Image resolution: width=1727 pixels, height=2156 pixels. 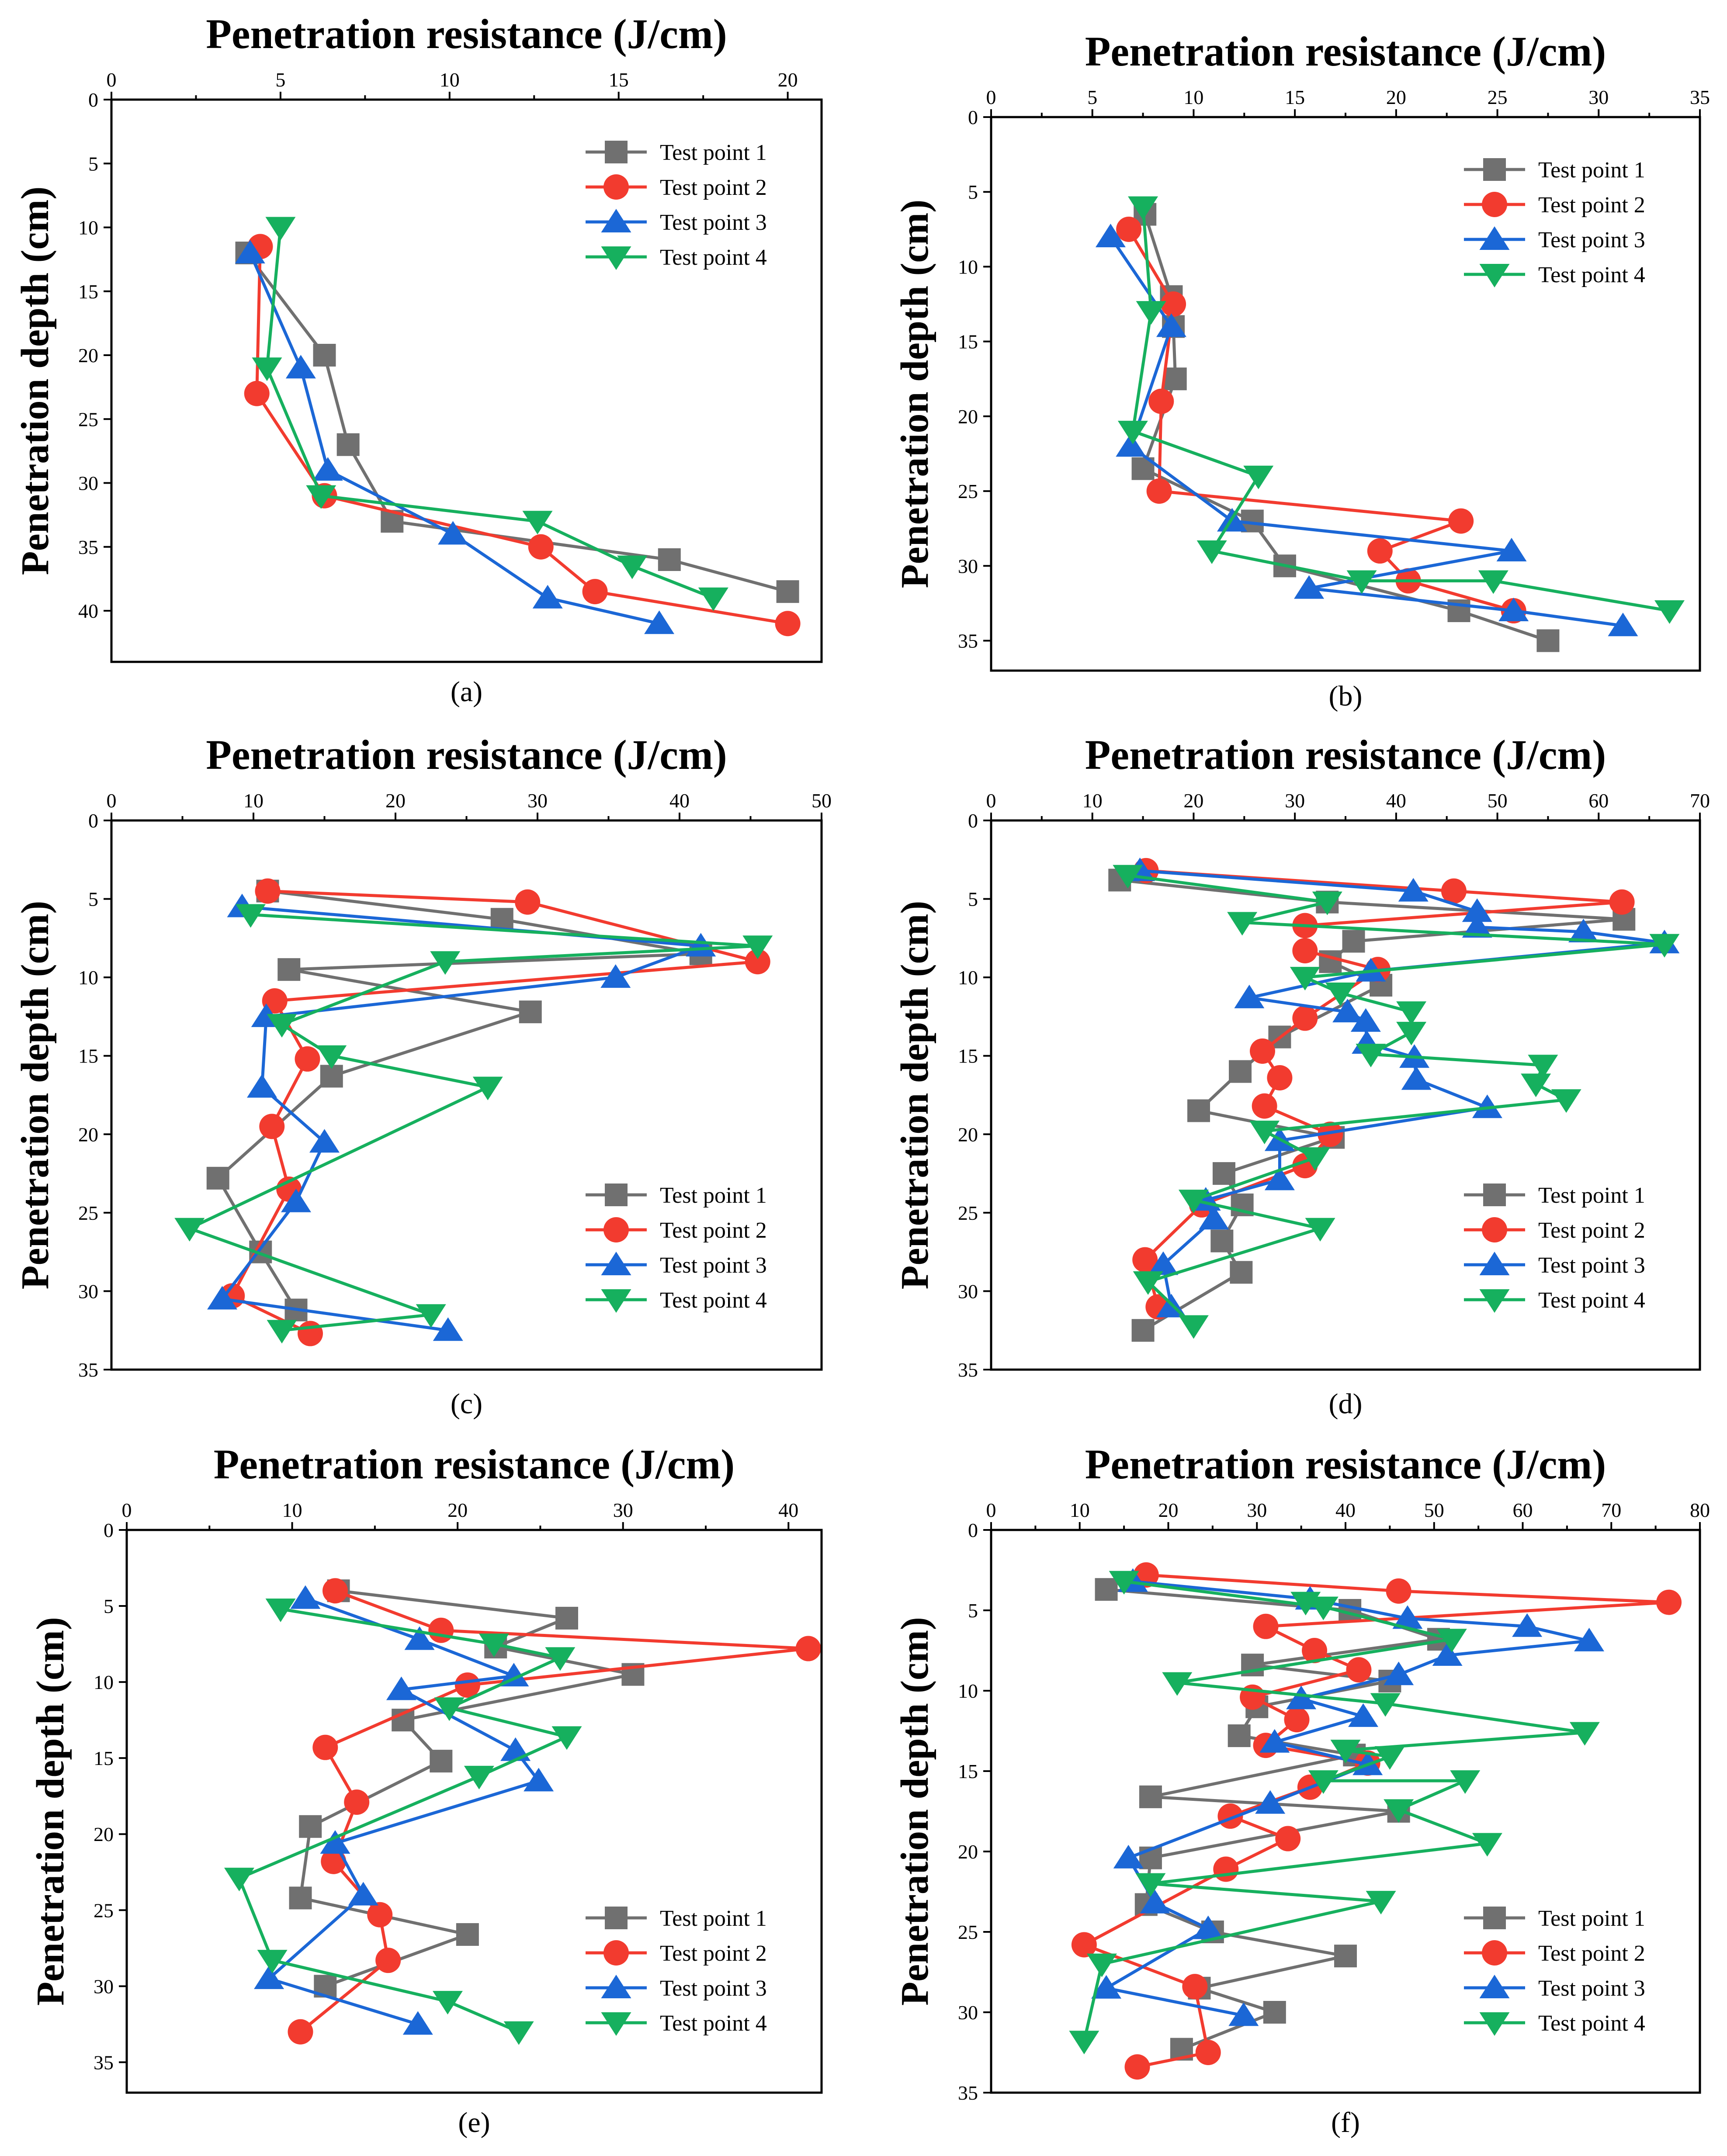 What do you see at coordinates (713, 1918) in the screenshot?
I see `legend-label: Test point 1` at bounding box center [713, 1918].